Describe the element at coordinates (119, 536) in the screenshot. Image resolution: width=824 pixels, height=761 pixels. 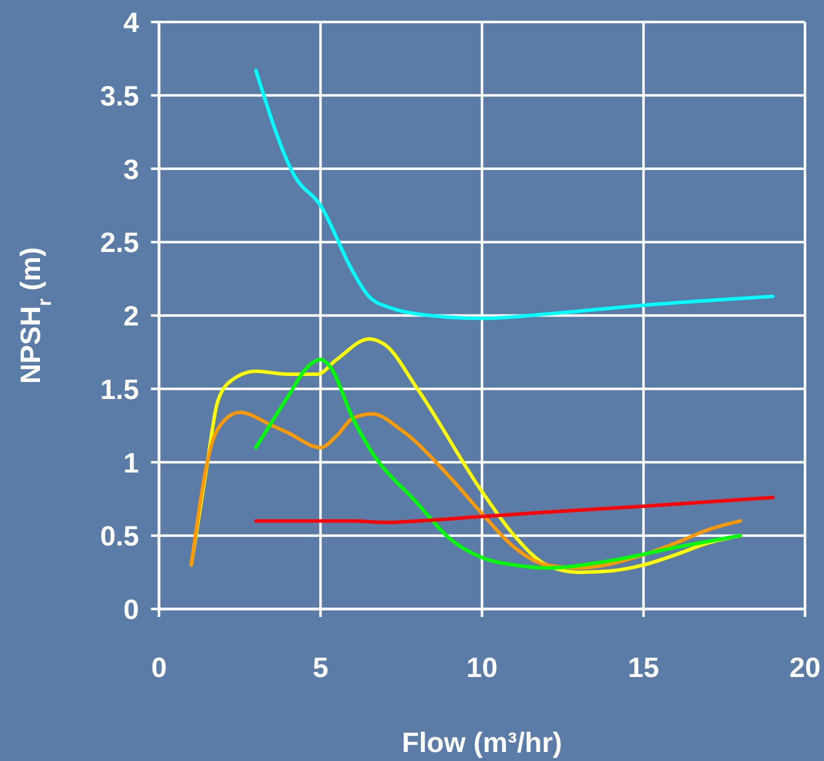
I see `y-tick-label: 0.5` at that location.